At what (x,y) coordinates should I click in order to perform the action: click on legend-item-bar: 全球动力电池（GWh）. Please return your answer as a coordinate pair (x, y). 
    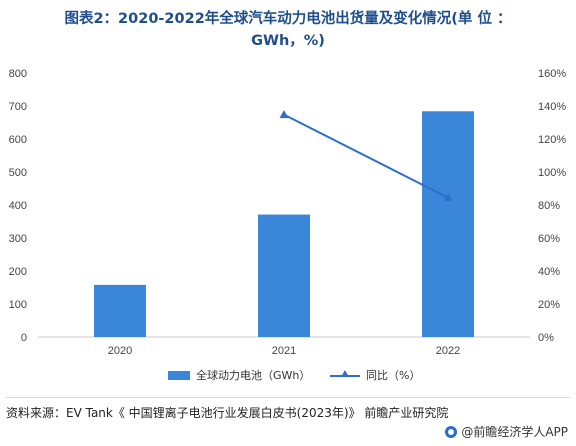
    Looking at the image, I should click on (239, 375).